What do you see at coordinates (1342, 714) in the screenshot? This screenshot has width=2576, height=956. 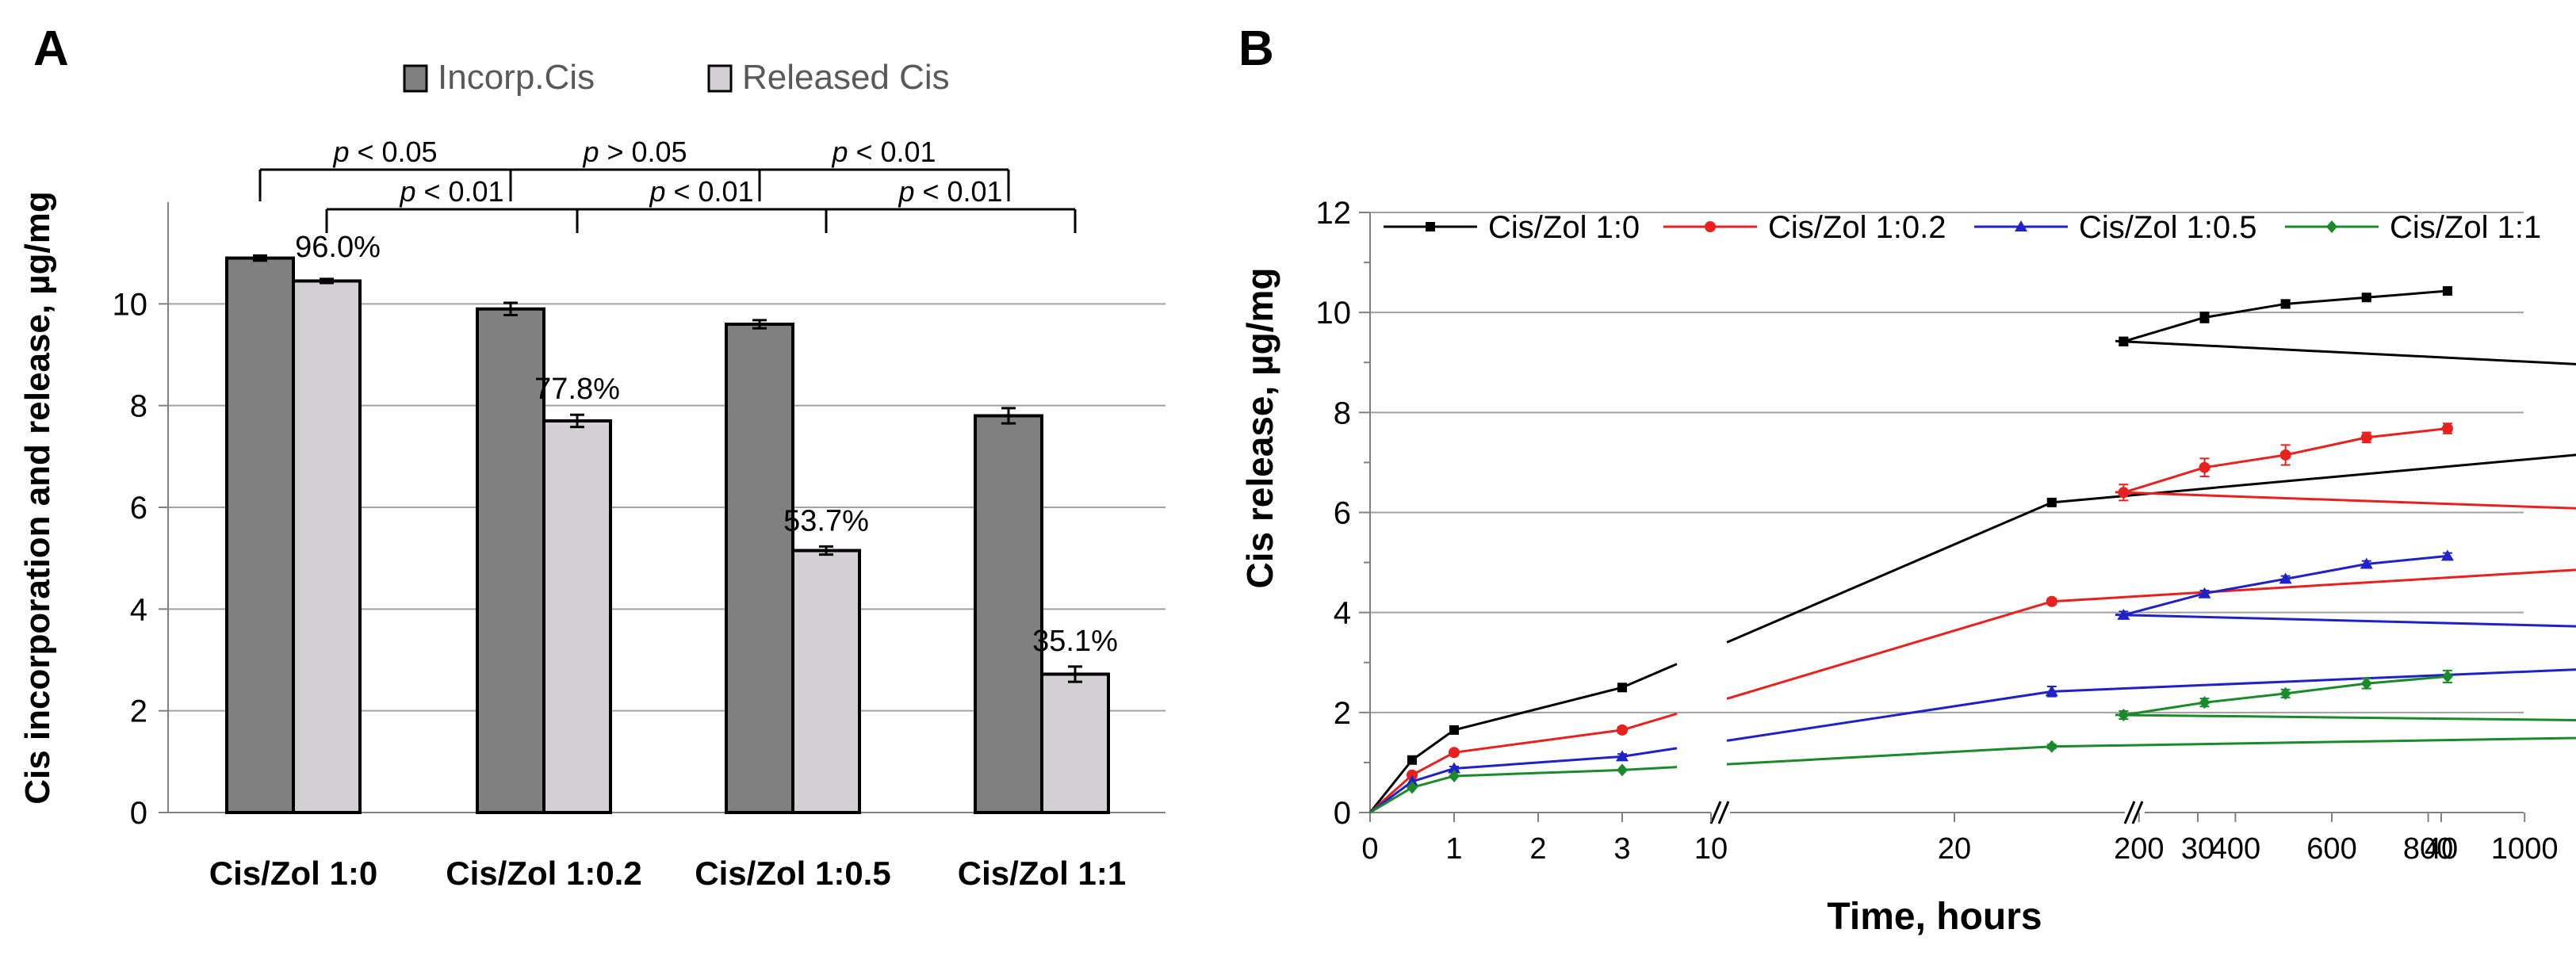 I see `panel-b-y-tick-label: 2` at bounding box center [1342, 714].